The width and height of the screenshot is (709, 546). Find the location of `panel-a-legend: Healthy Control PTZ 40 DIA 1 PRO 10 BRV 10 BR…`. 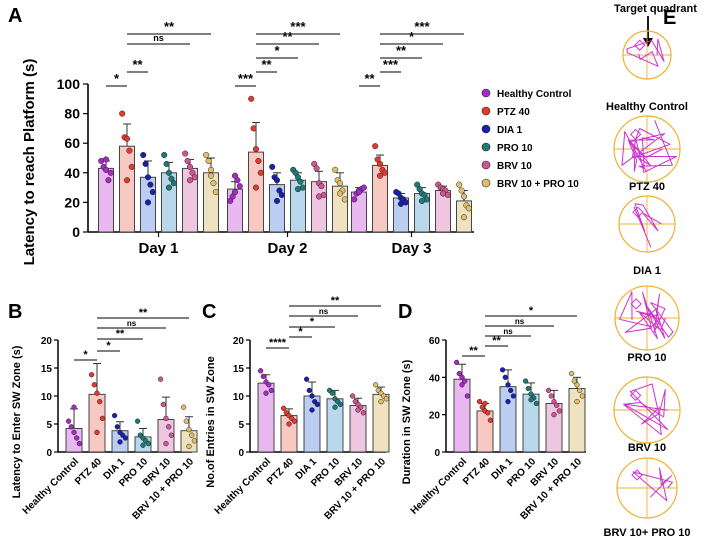

panel-a-legend: Healthy Control PTZ 40 DIA 1 PRO 10 BRV 10 BR… is located at coordinates (530, 139).